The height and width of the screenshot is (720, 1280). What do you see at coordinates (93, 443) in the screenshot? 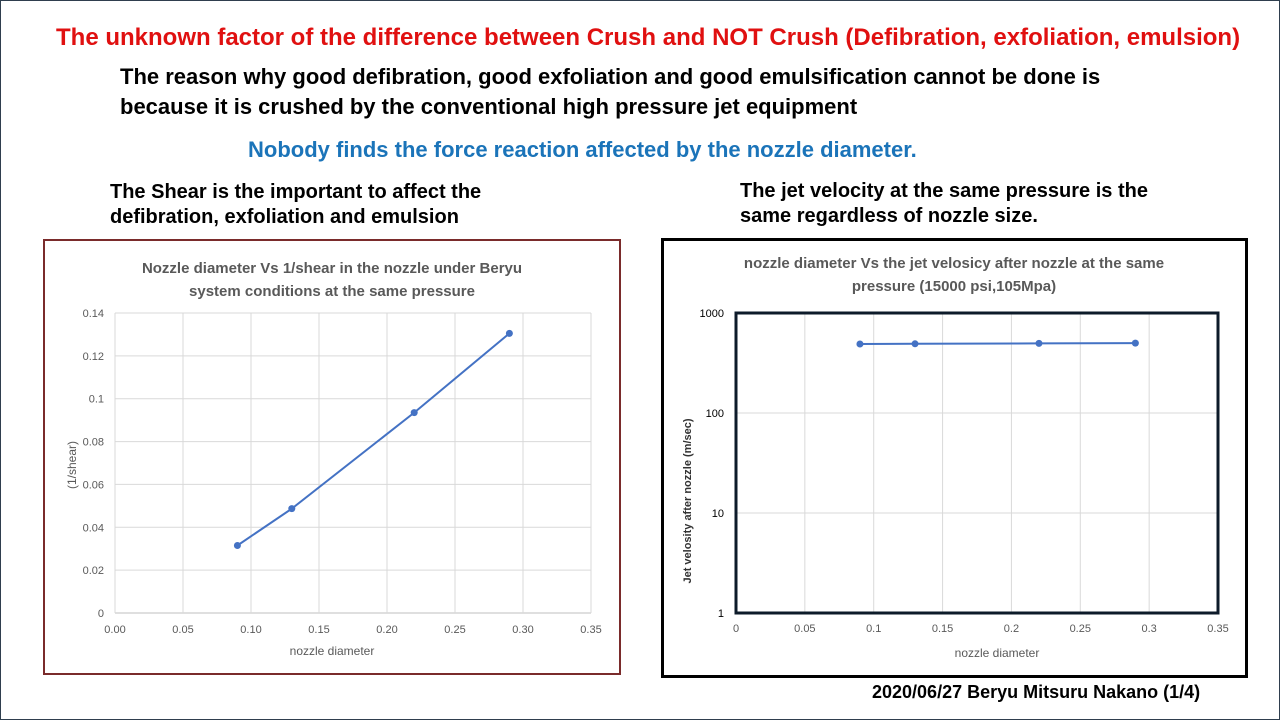
I see `y-tick-label: 0.08` at bounding box center [93, 443].